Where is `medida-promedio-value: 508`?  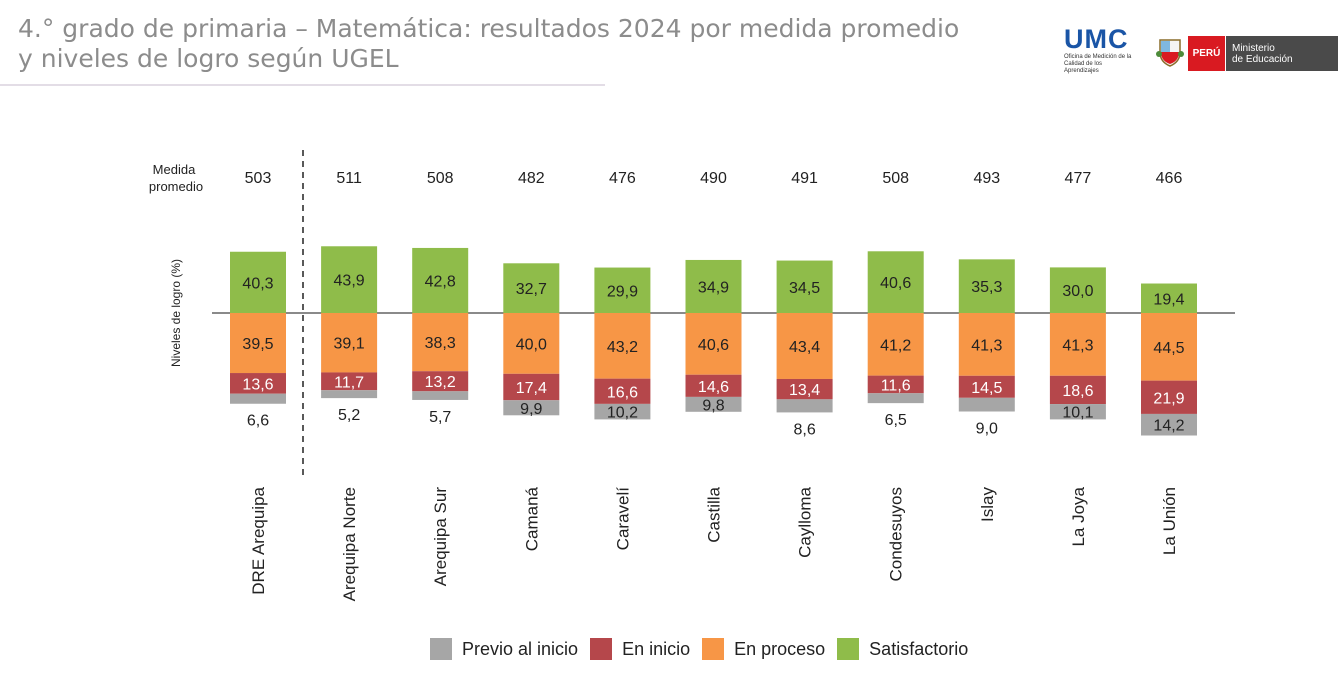
medida-promedio-value: 508 is located at coordinates (895, 178).